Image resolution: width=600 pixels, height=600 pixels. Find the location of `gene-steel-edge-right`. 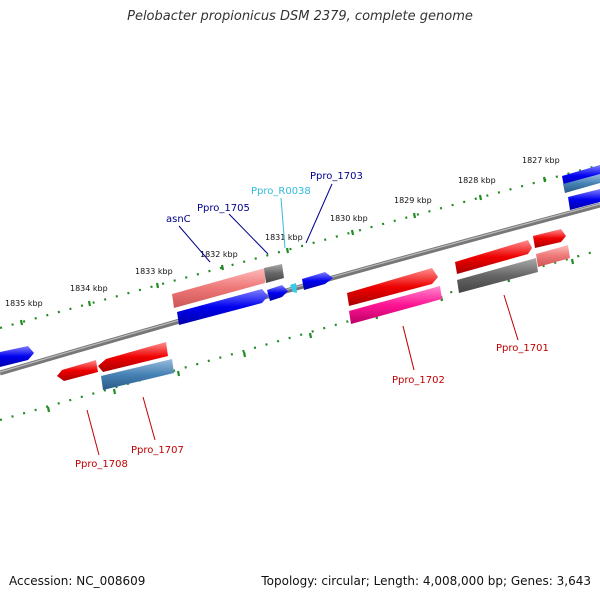

gene-steel-edge-right is located at coordinates (581, 183).